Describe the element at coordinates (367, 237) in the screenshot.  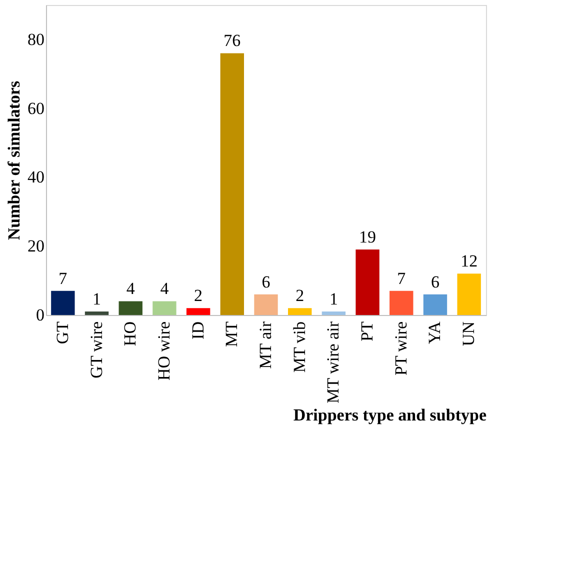
I see `data-label: 19` at that location.